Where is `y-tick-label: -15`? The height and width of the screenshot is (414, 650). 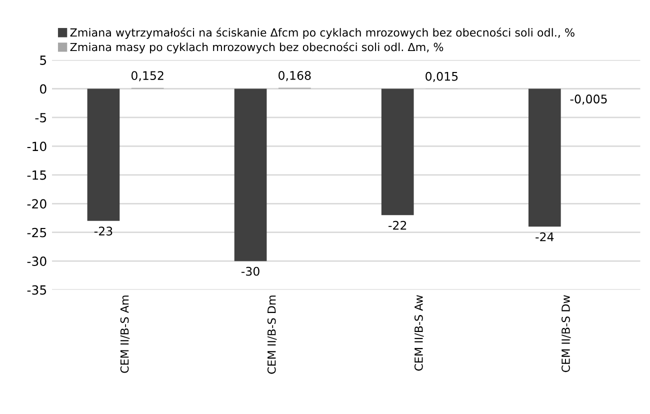
y-tick-label: -15 is located at coordinates (36, 175).